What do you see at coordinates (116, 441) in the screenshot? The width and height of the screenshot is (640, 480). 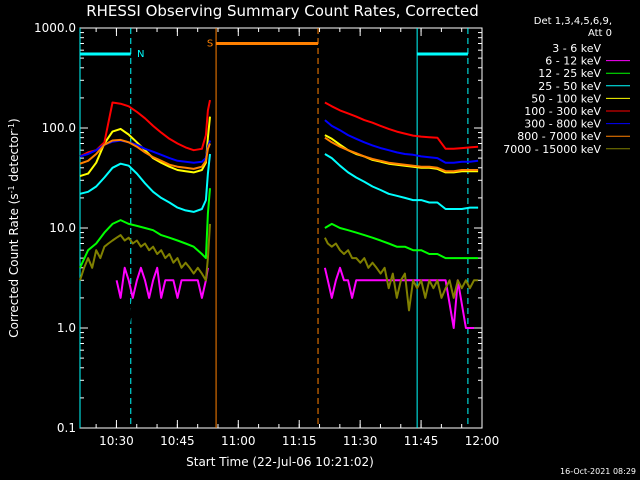 I see `x-tick-label: 10:30` at bounding box center [116, 441].